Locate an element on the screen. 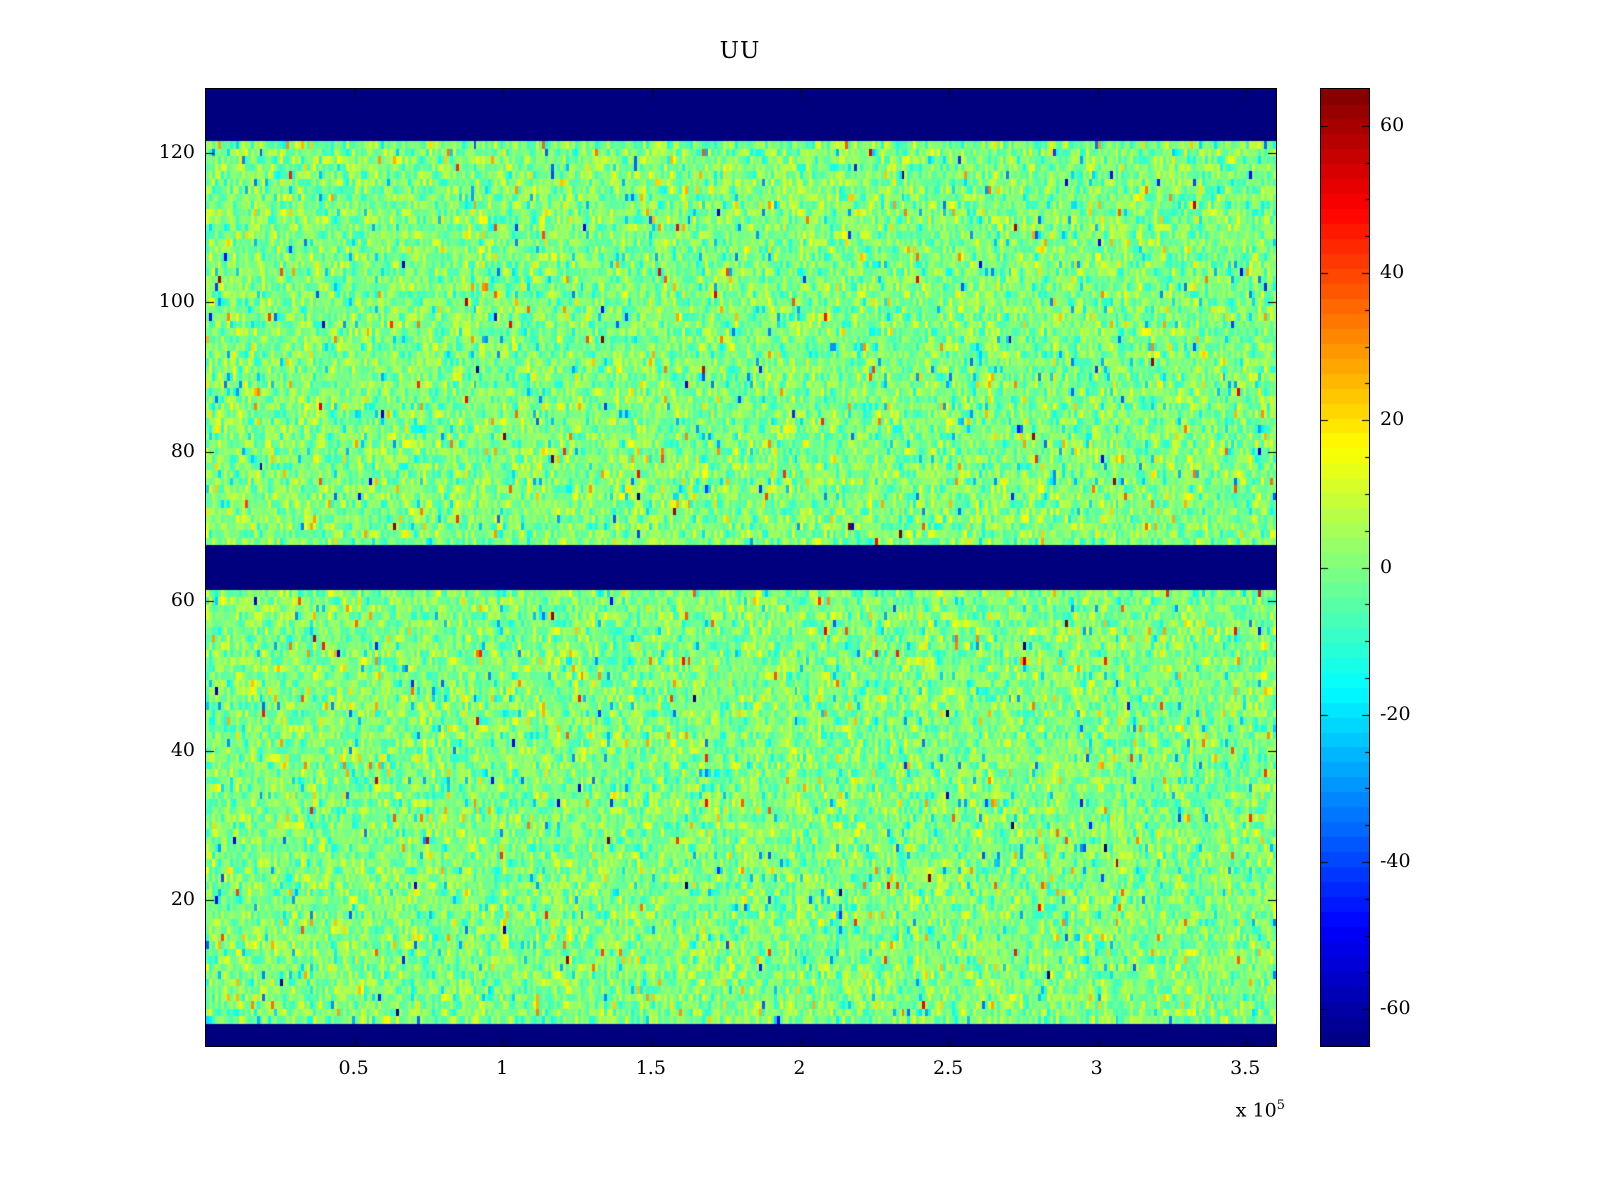 This screenshot has width=1600, height=1200. y-tick-label: 120 is located at coordinates (176, 151).